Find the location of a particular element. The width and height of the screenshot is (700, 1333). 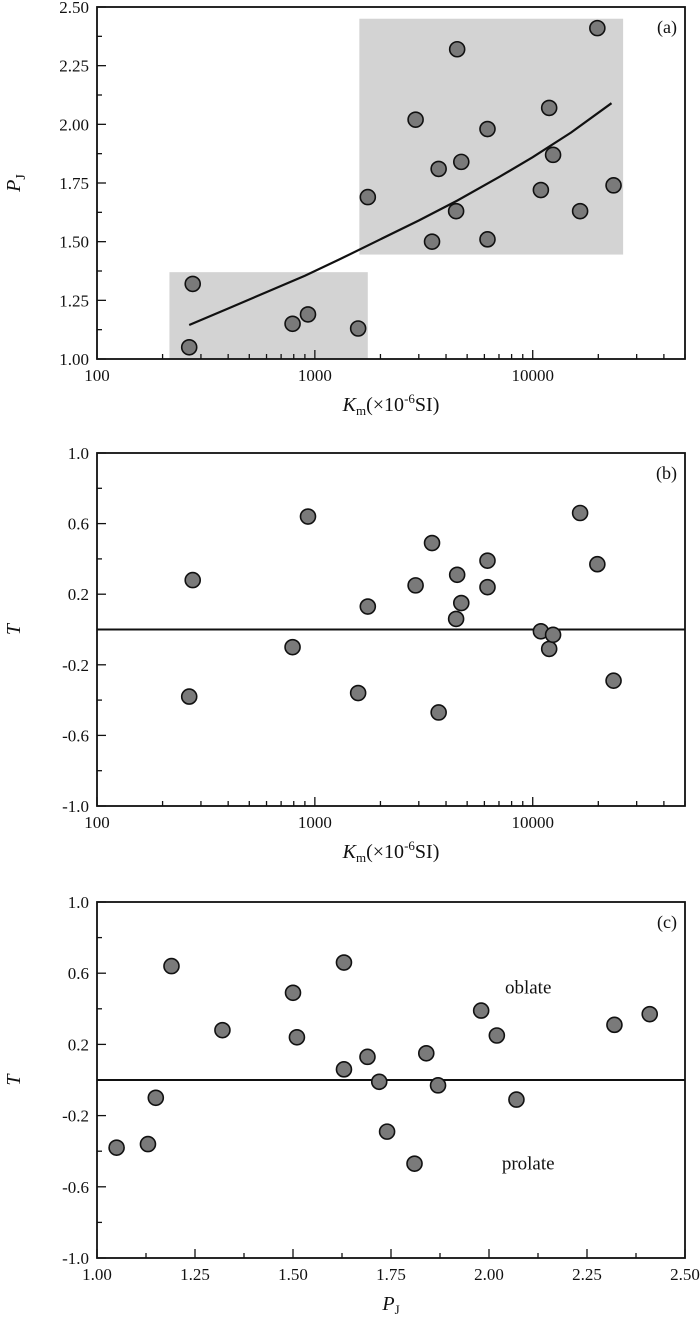

x-tick-label: 1.50 is located at coordinates (293, 1274).